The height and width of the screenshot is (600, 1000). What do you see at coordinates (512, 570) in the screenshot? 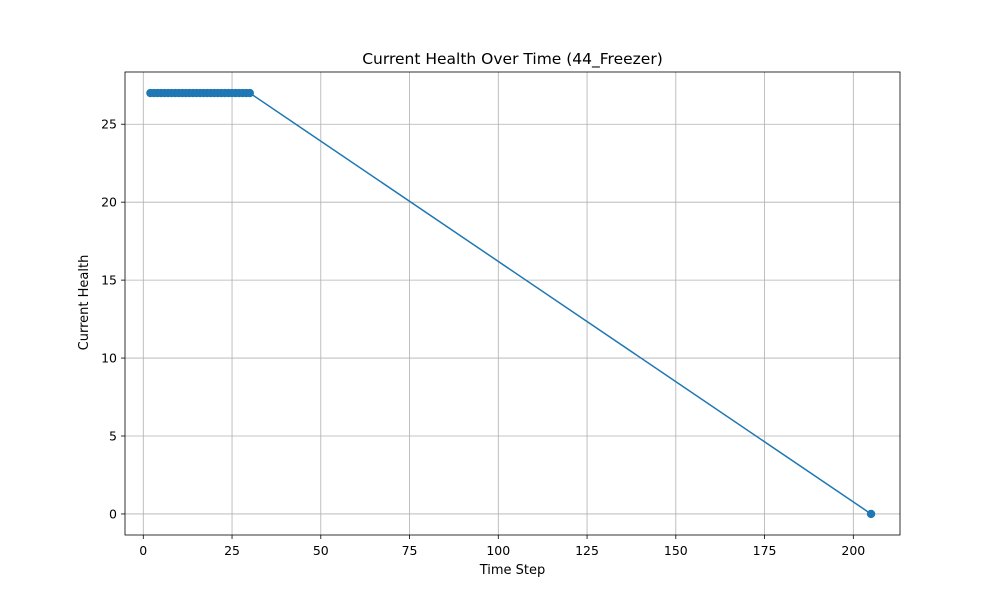
I see `x-axis-label: Time Step` at bounding box center [512, 570].